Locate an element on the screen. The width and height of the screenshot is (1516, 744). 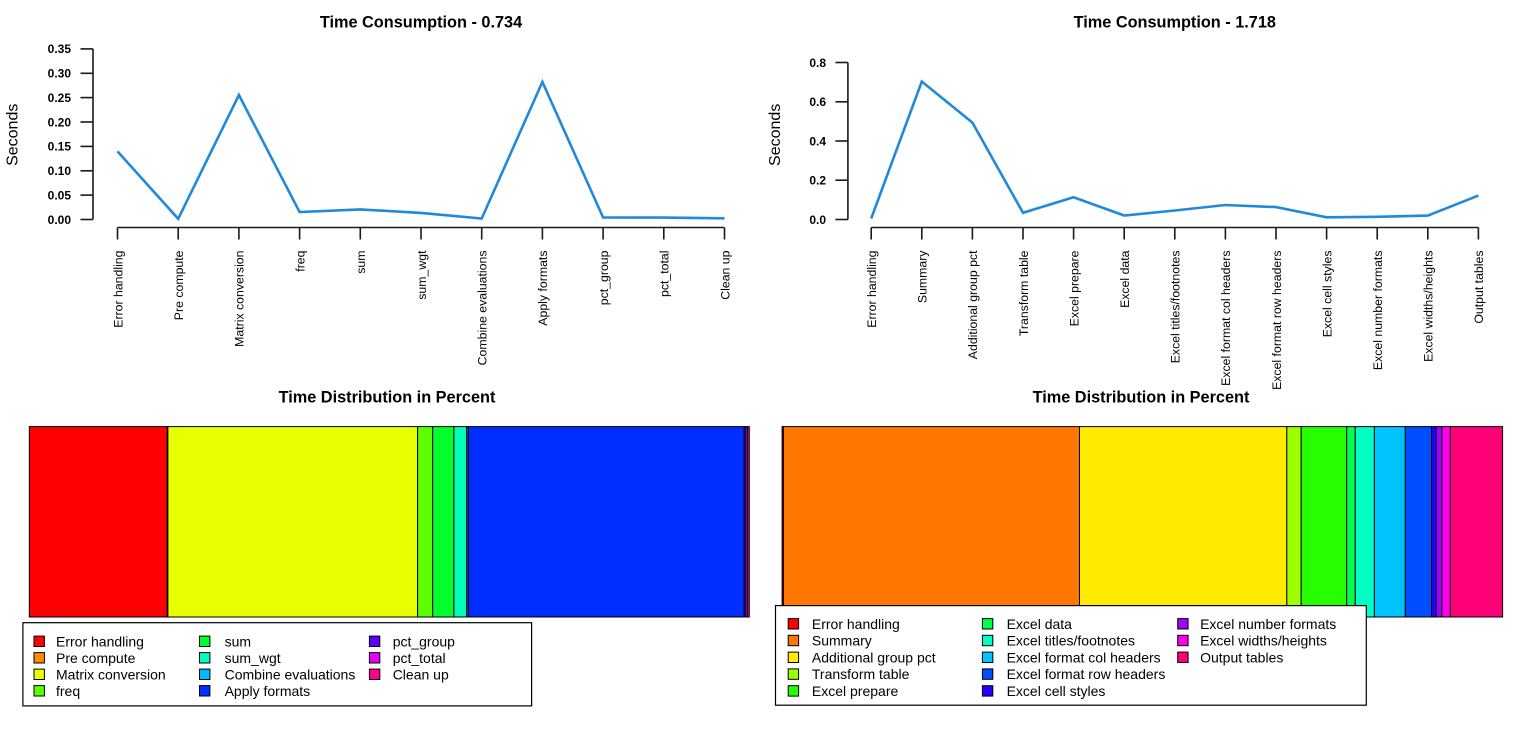
svg-text: 0.15 is located at coordinates (60, 147).